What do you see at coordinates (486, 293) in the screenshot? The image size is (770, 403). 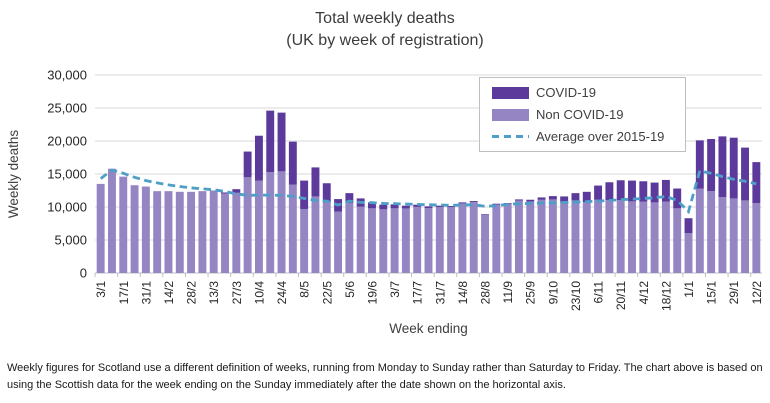 I see `x-tick-label: 28/8` at bounding box center [486, 293].